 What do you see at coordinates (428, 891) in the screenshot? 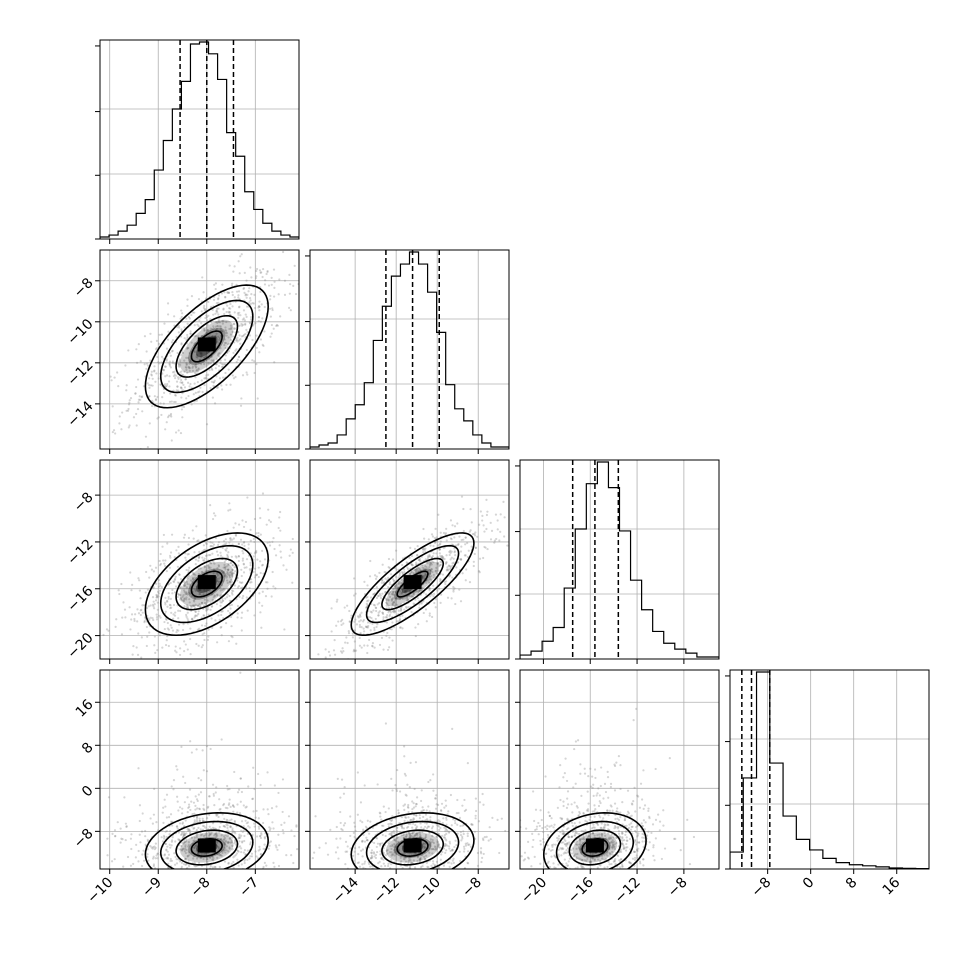
I see `x-tick-label: −10` at bounding box center [428, 891].